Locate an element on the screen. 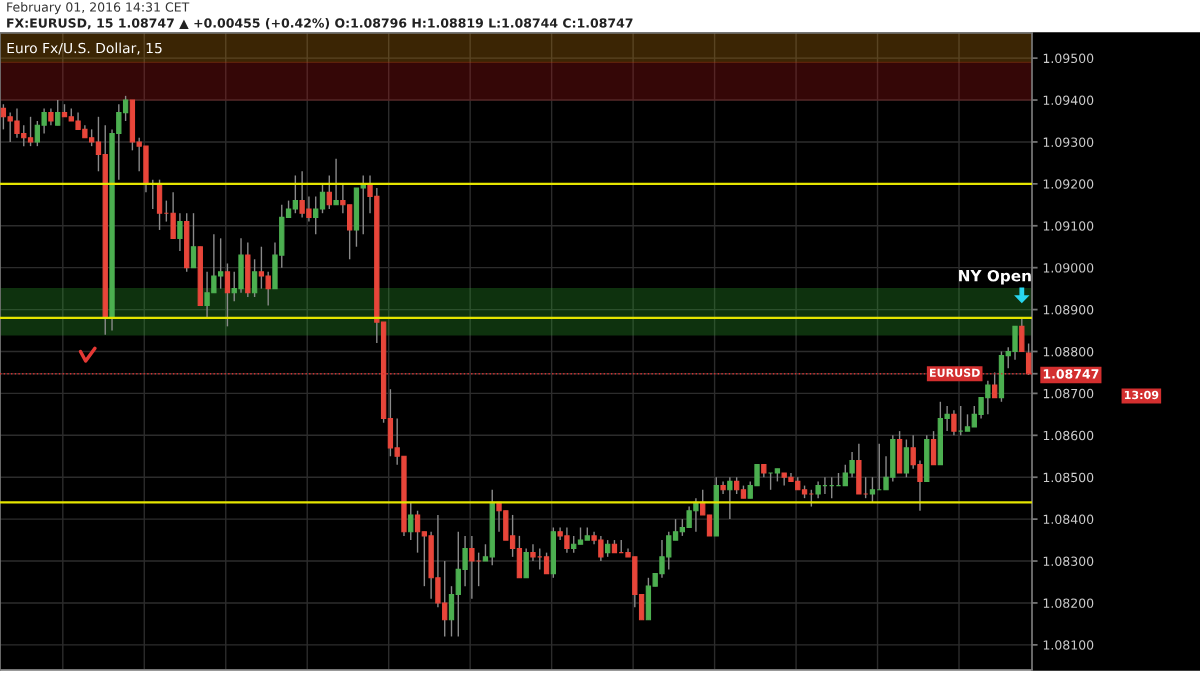 The image size is (1200, 693). y-tick-label: 1.08300 is located at coordinates (1068, 561).